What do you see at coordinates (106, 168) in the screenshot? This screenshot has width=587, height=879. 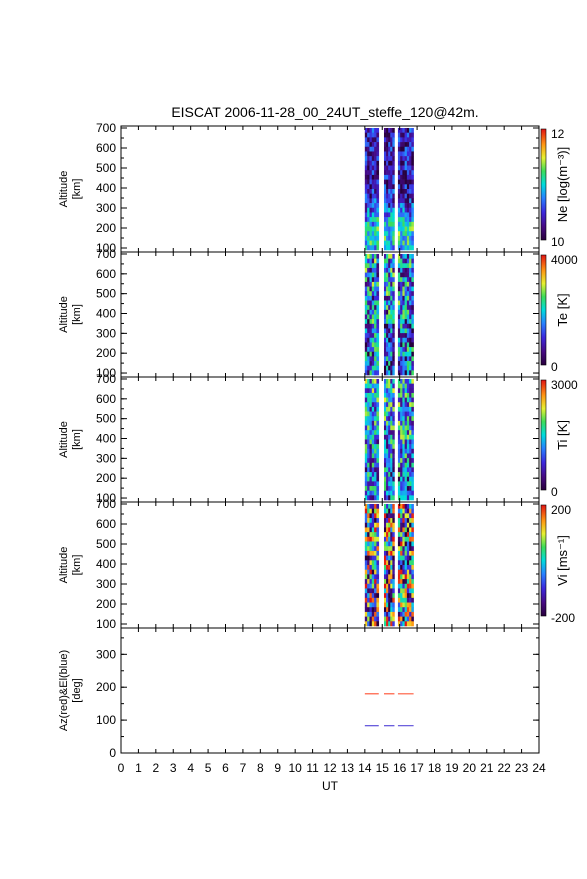 I see `y-tick-label: 500` at bounding box center [106, 168].